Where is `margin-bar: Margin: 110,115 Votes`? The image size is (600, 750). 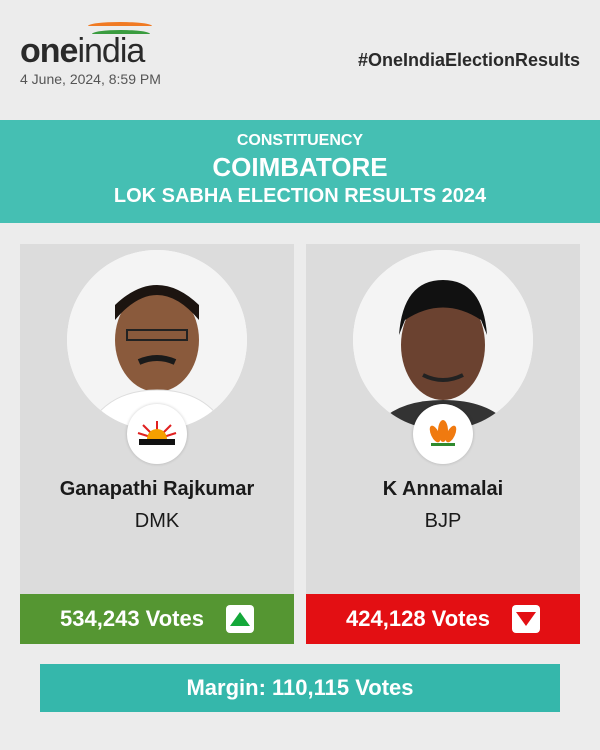
margin-bar: Margin: 110,115 Votes is located at coordinates (300, 688).